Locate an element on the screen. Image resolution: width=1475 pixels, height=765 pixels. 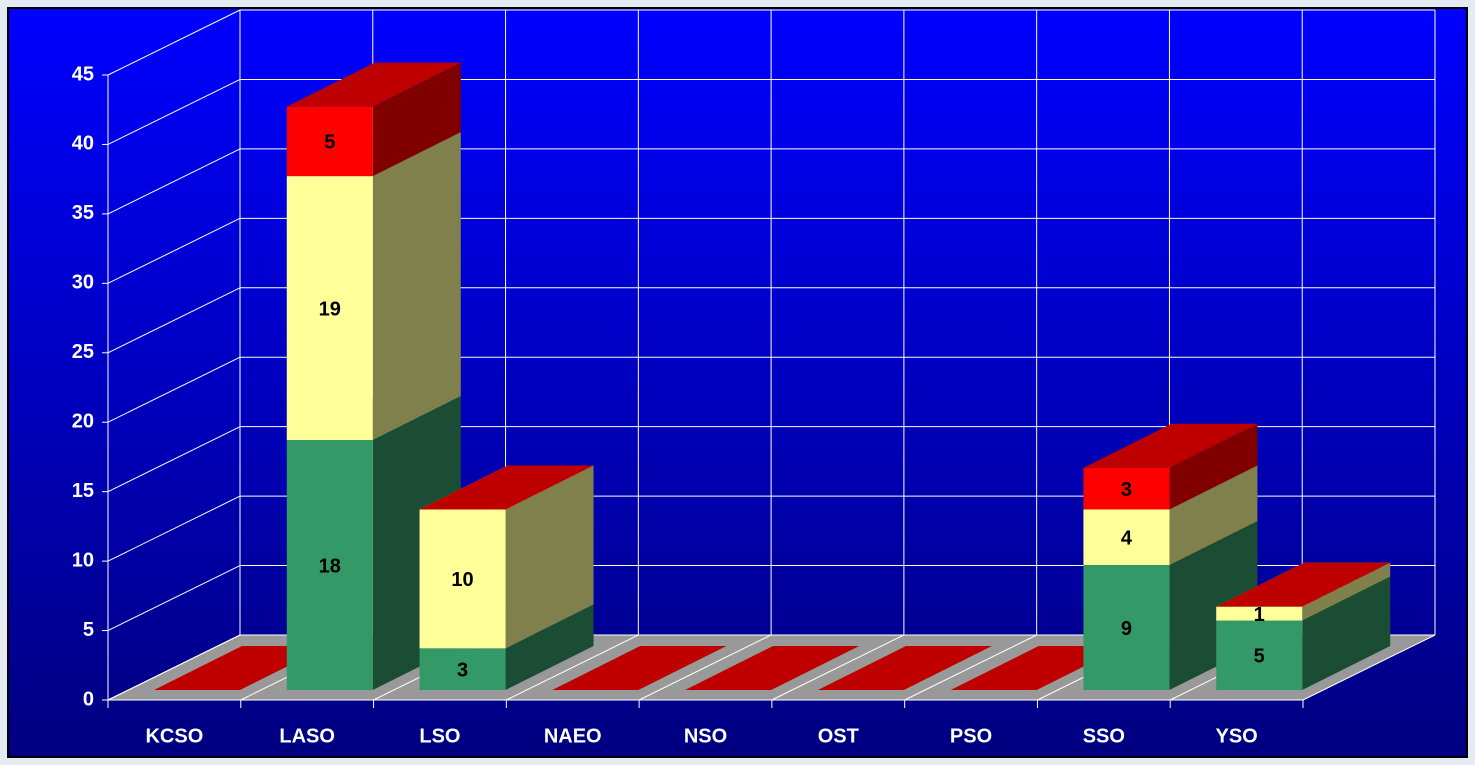
y-tick-label: 25 is located at coordinates (83, 352).